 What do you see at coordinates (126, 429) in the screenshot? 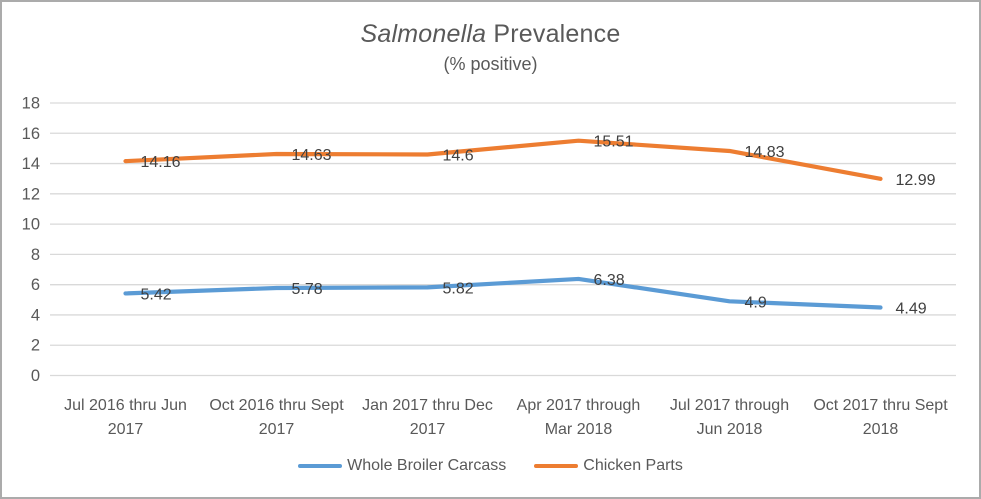
I see `x-axis-category-label-0-line-1: 2017` at bounding box center [126, 429].